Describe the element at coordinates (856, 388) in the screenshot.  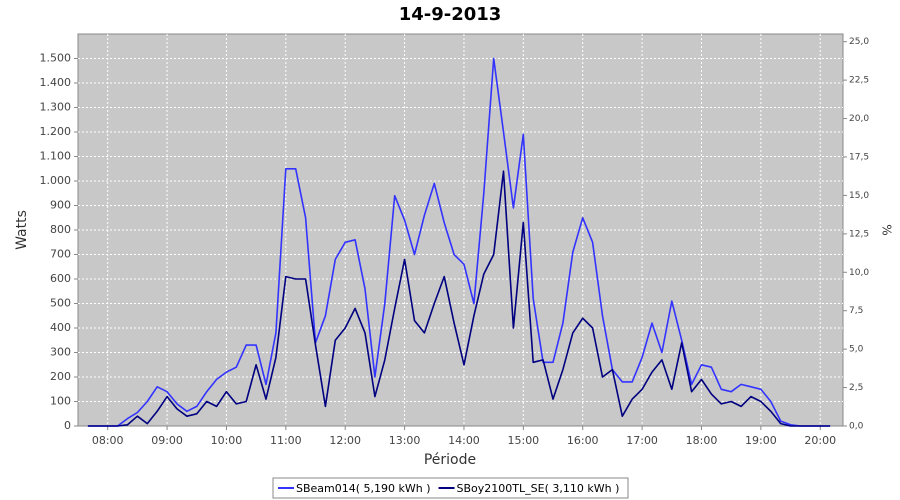
I see `y2-tick-label: 2,5` at that location.